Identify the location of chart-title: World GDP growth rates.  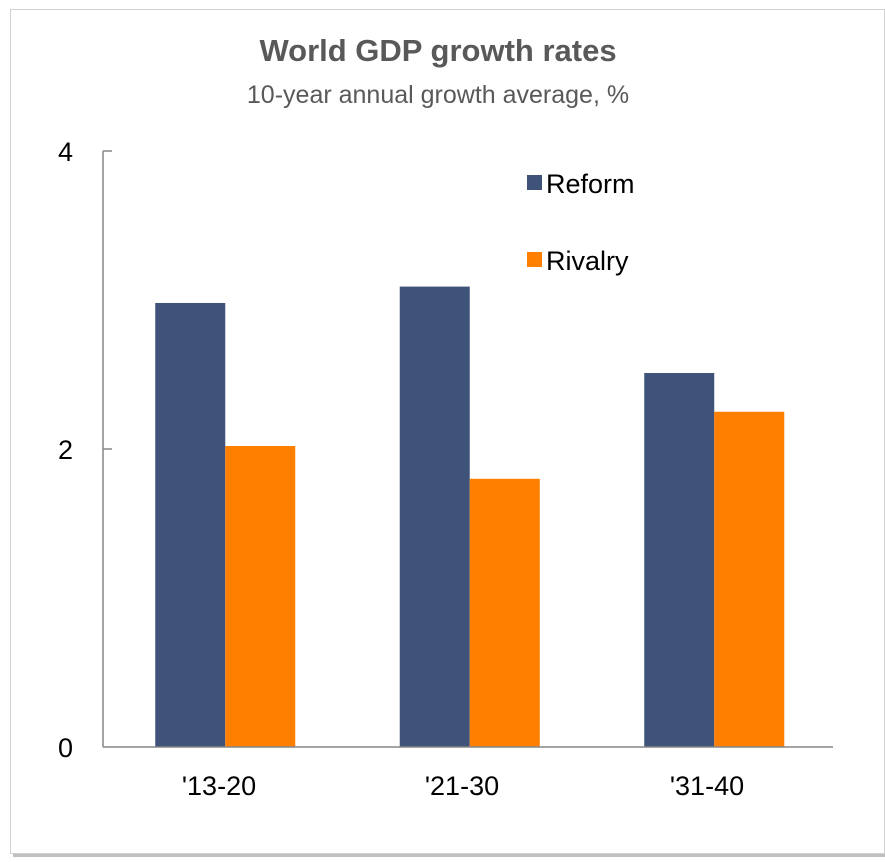
(437, 50).